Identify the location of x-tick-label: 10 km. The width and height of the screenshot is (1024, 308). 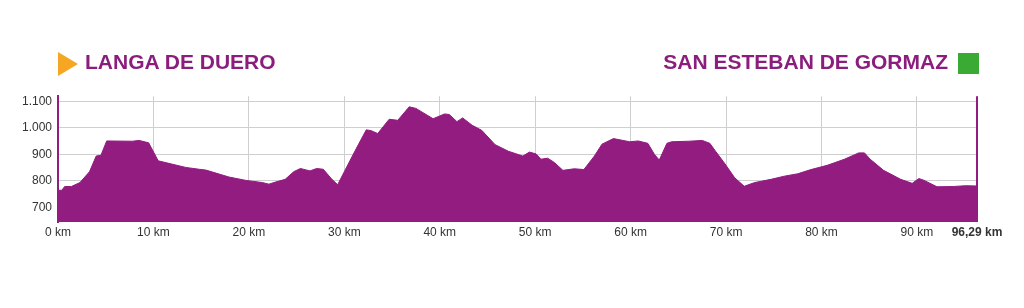
(153, 231).